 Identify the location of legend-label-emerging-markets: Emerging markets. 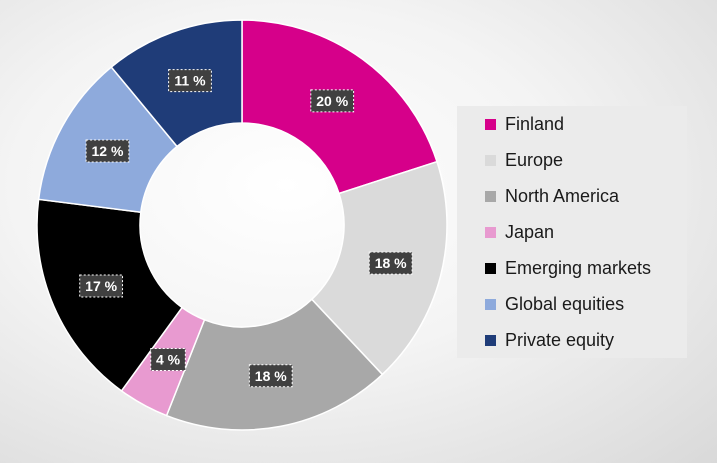
(578, 268).